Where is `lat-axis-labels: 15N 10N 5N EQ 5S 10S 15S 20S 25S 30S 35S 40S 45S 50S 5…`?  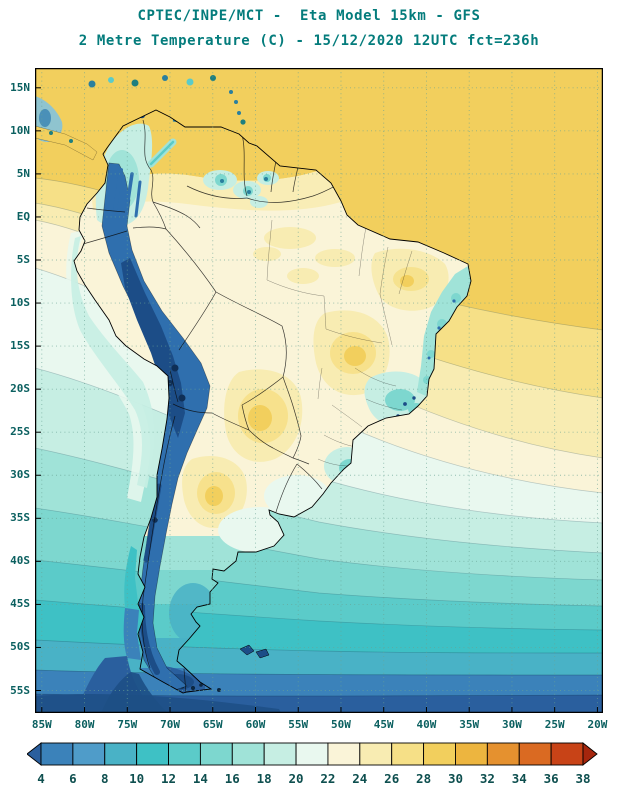 lat-axis-labels: 15N 10N 5N EQ 5S 10S 15S 20S 25S 30S 35S 40S 45S 50S 5… is located at coordinates (16, 390).